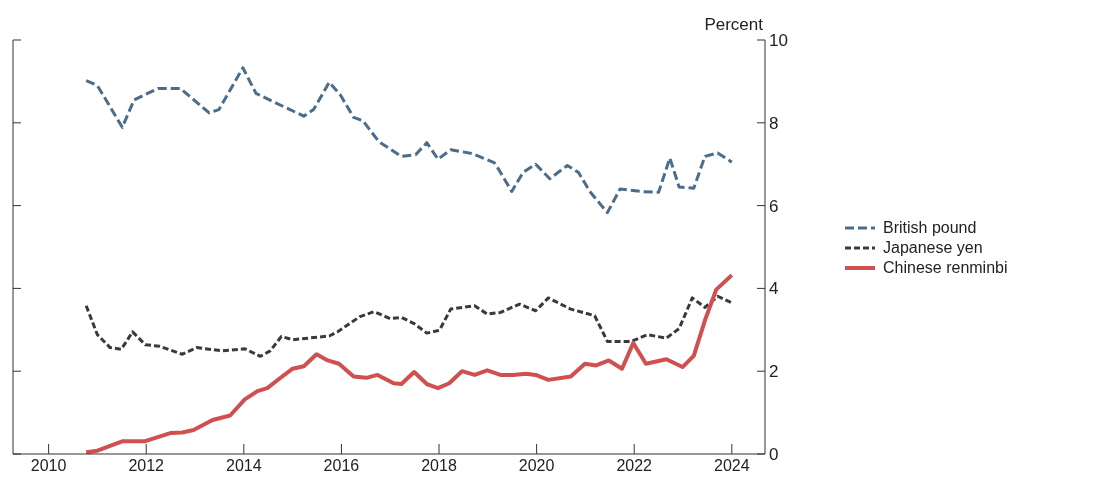 Image resolution: width=1093 pixels, height=496 pixels. What do you see at coordinates (933, 248) in the screenshot?
I see `legend-label: Japanese yen` at bounding box center [933, 248].